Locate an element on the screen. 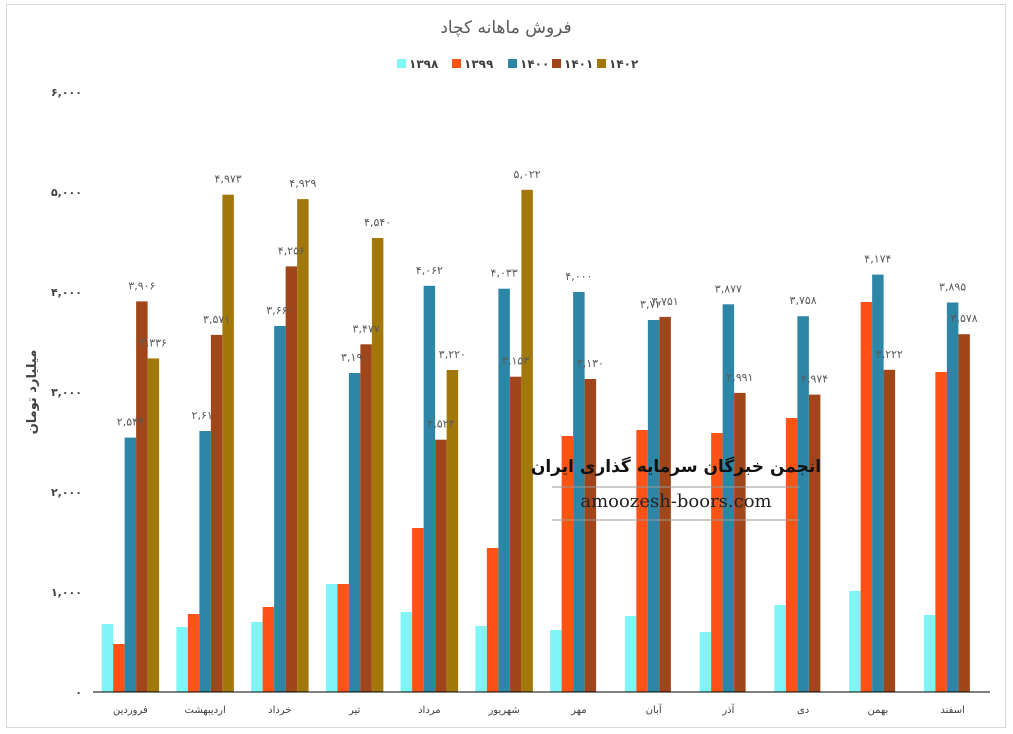 Image resolution: width=1013 pixels, height=734 pixels. data-label: ۳,۷۵۸ is located at coordinates (803, 300).